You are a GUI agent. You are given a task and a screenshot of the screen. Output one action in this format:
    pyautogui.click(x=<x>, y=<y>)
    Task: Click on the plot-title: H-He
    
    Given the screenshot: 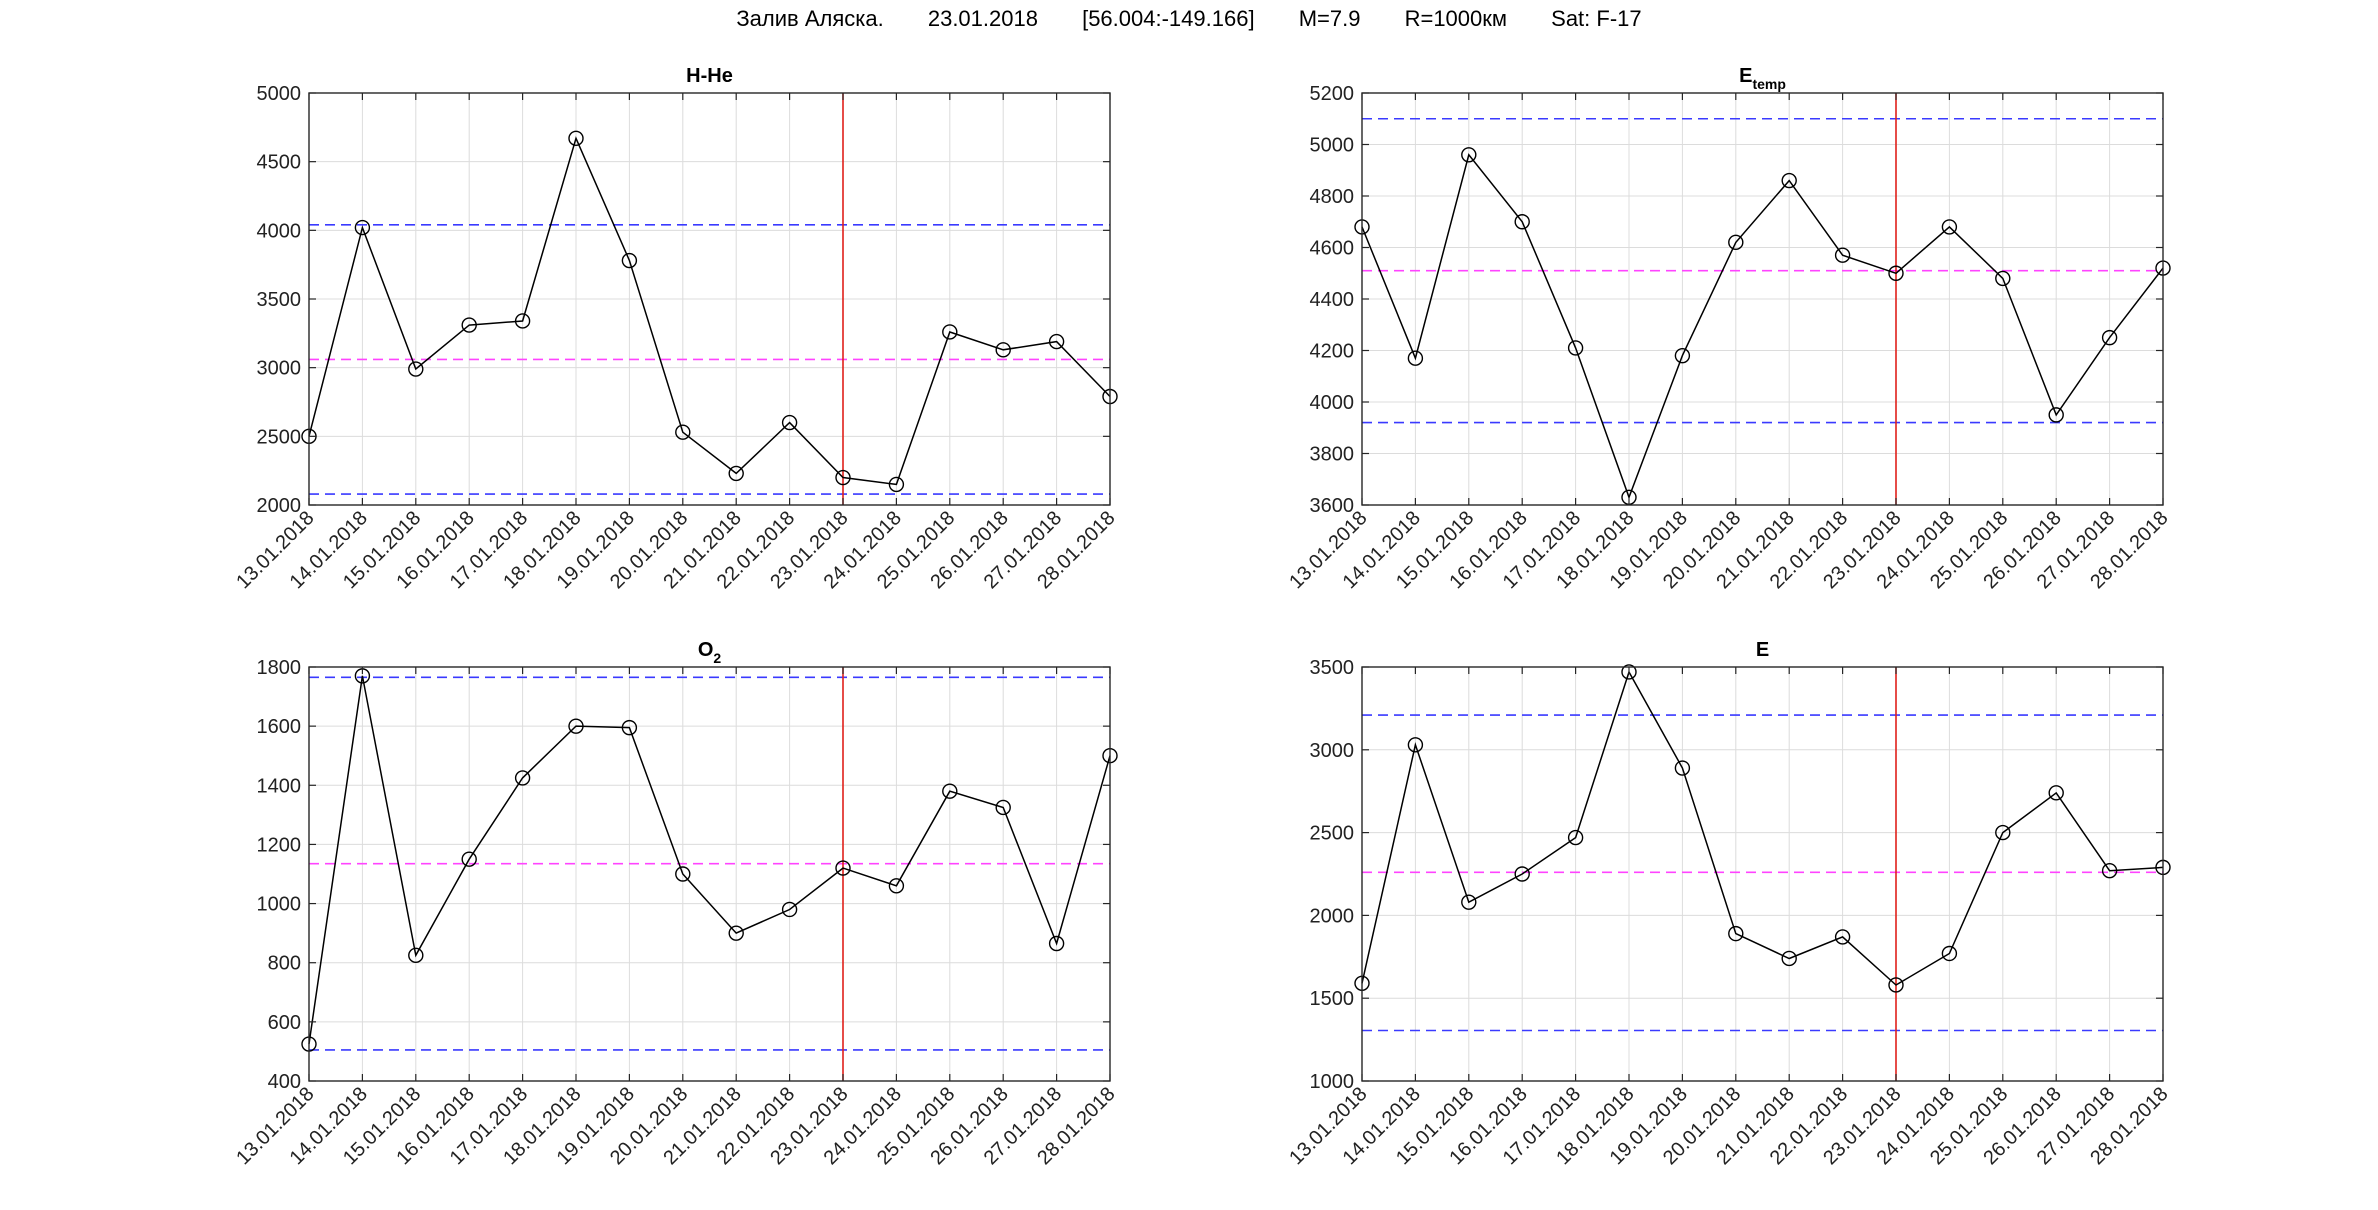 What is the action you would take?
    pyautogui.click(x=709, y=76)
    